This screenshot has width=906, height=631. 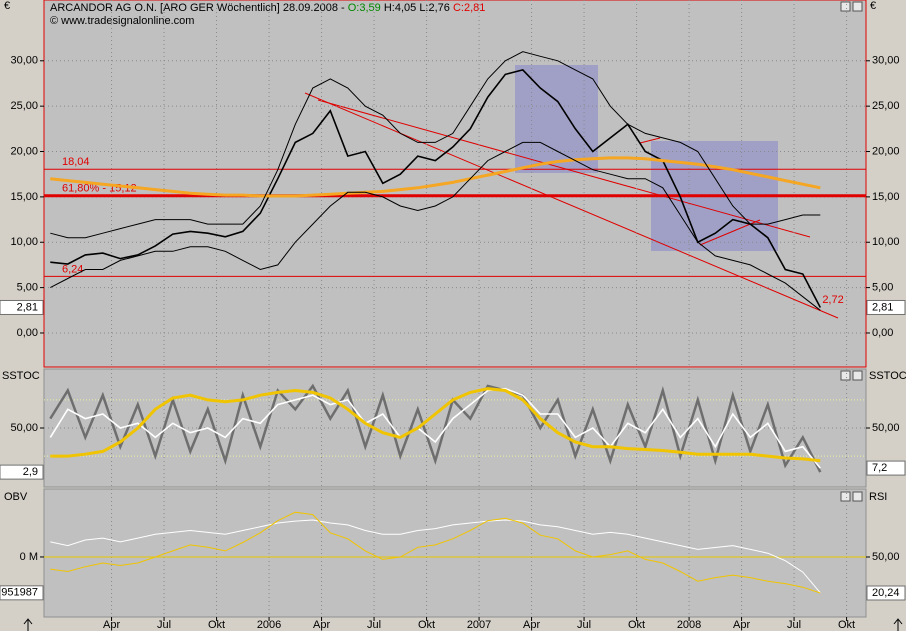 What do you see at coordinates (72, 269) in the screenshot?
I see `level-label: 6,24` at bounding box center [72, 269].